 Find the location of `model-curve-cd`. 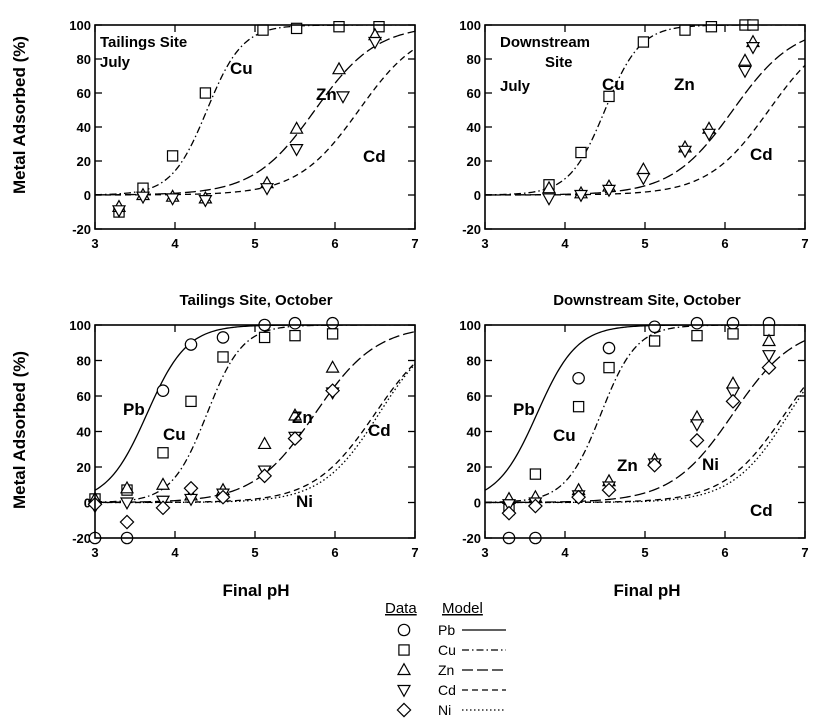

model-curve-cd is located at coordinates (255, 122).